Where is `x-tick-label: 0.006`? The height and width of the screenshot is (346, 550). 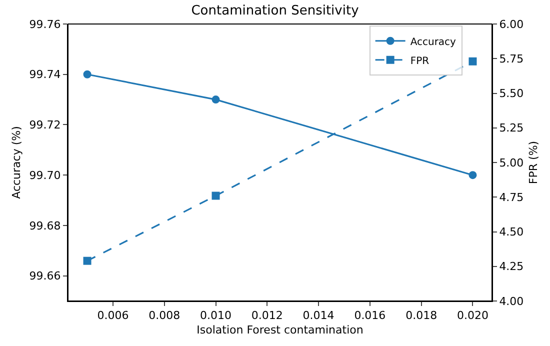 x-tick-label: 0.006 is located at coordinates (113, 315).